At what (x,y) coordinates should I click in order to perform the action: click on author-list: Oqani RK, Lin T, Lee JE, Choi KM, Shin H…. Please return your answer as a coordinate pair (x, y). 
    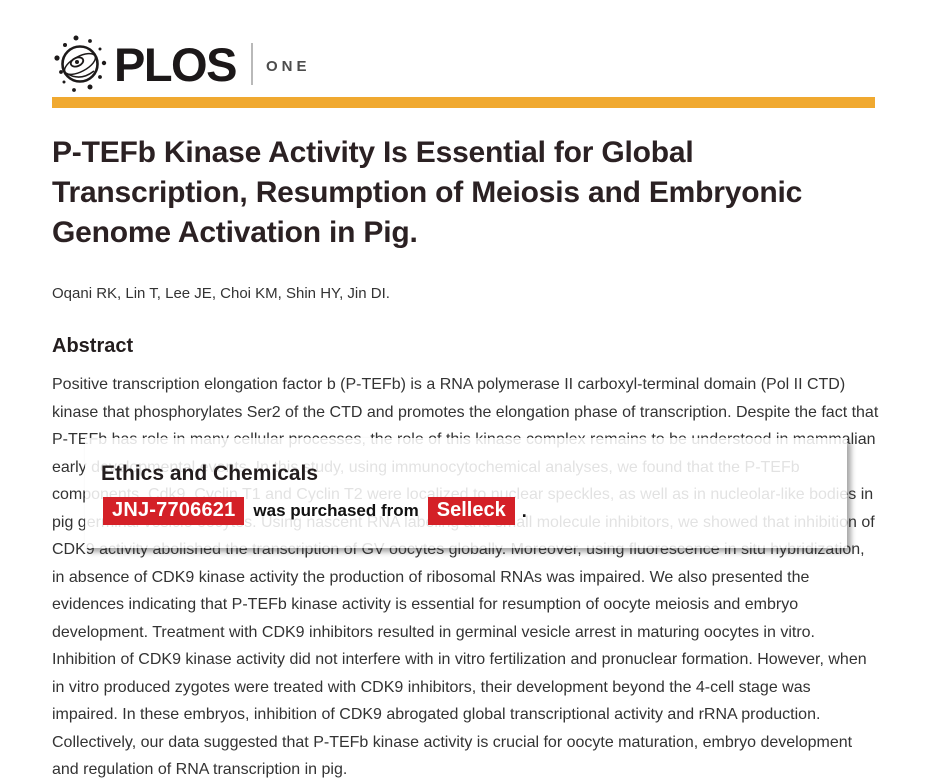
    Looking at the image, I should click on (221, 293).